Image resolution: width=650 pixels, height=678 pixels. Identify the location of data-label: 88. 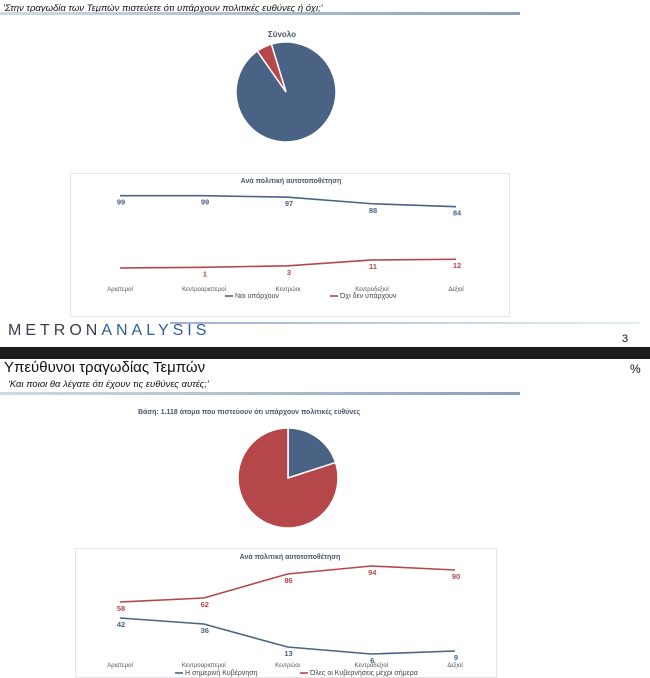
(373, 210).